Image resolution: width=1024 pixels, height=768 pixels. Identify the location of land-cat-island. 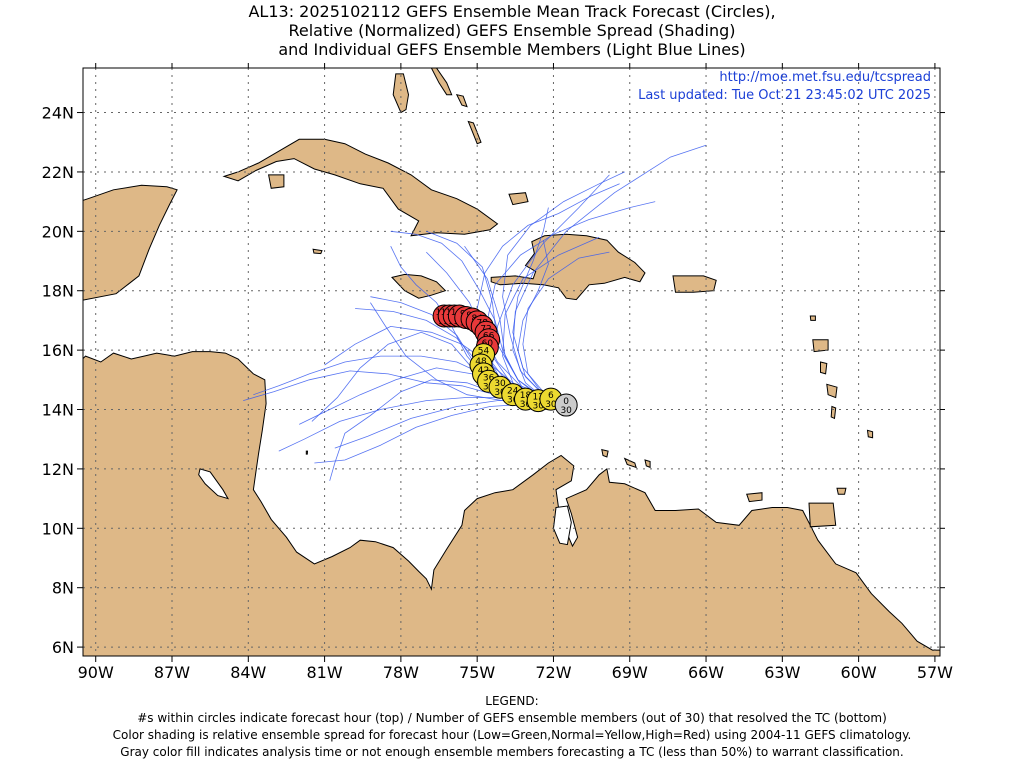
(461, 100).